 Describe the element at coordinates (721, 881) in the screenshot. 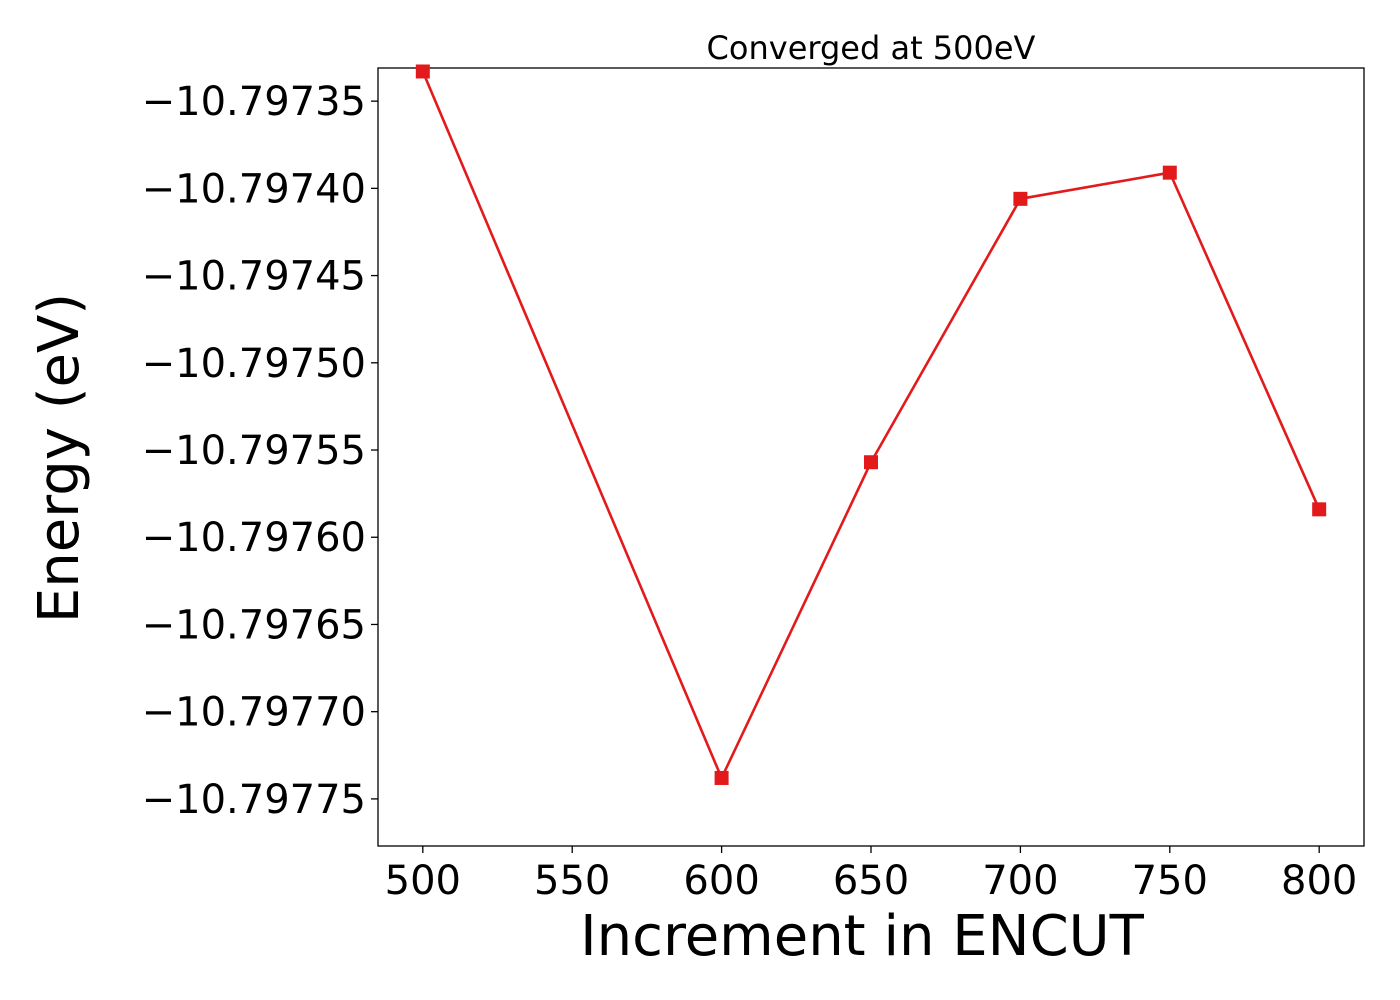

I see `x-tick-label: 600` at that location.